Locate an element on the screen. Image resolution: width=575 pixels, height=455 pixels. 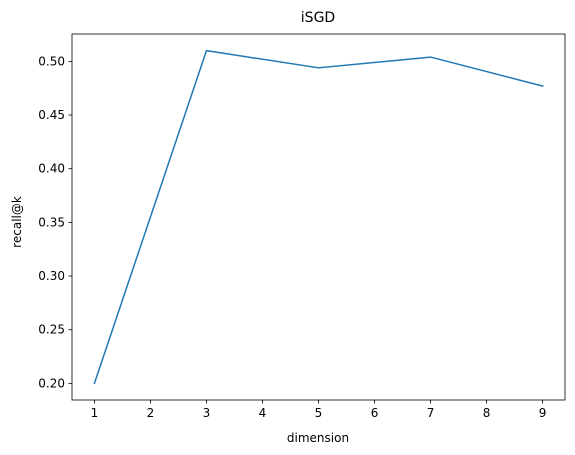
y-tick-label: 0.30 is located at coordinates (51, 276).